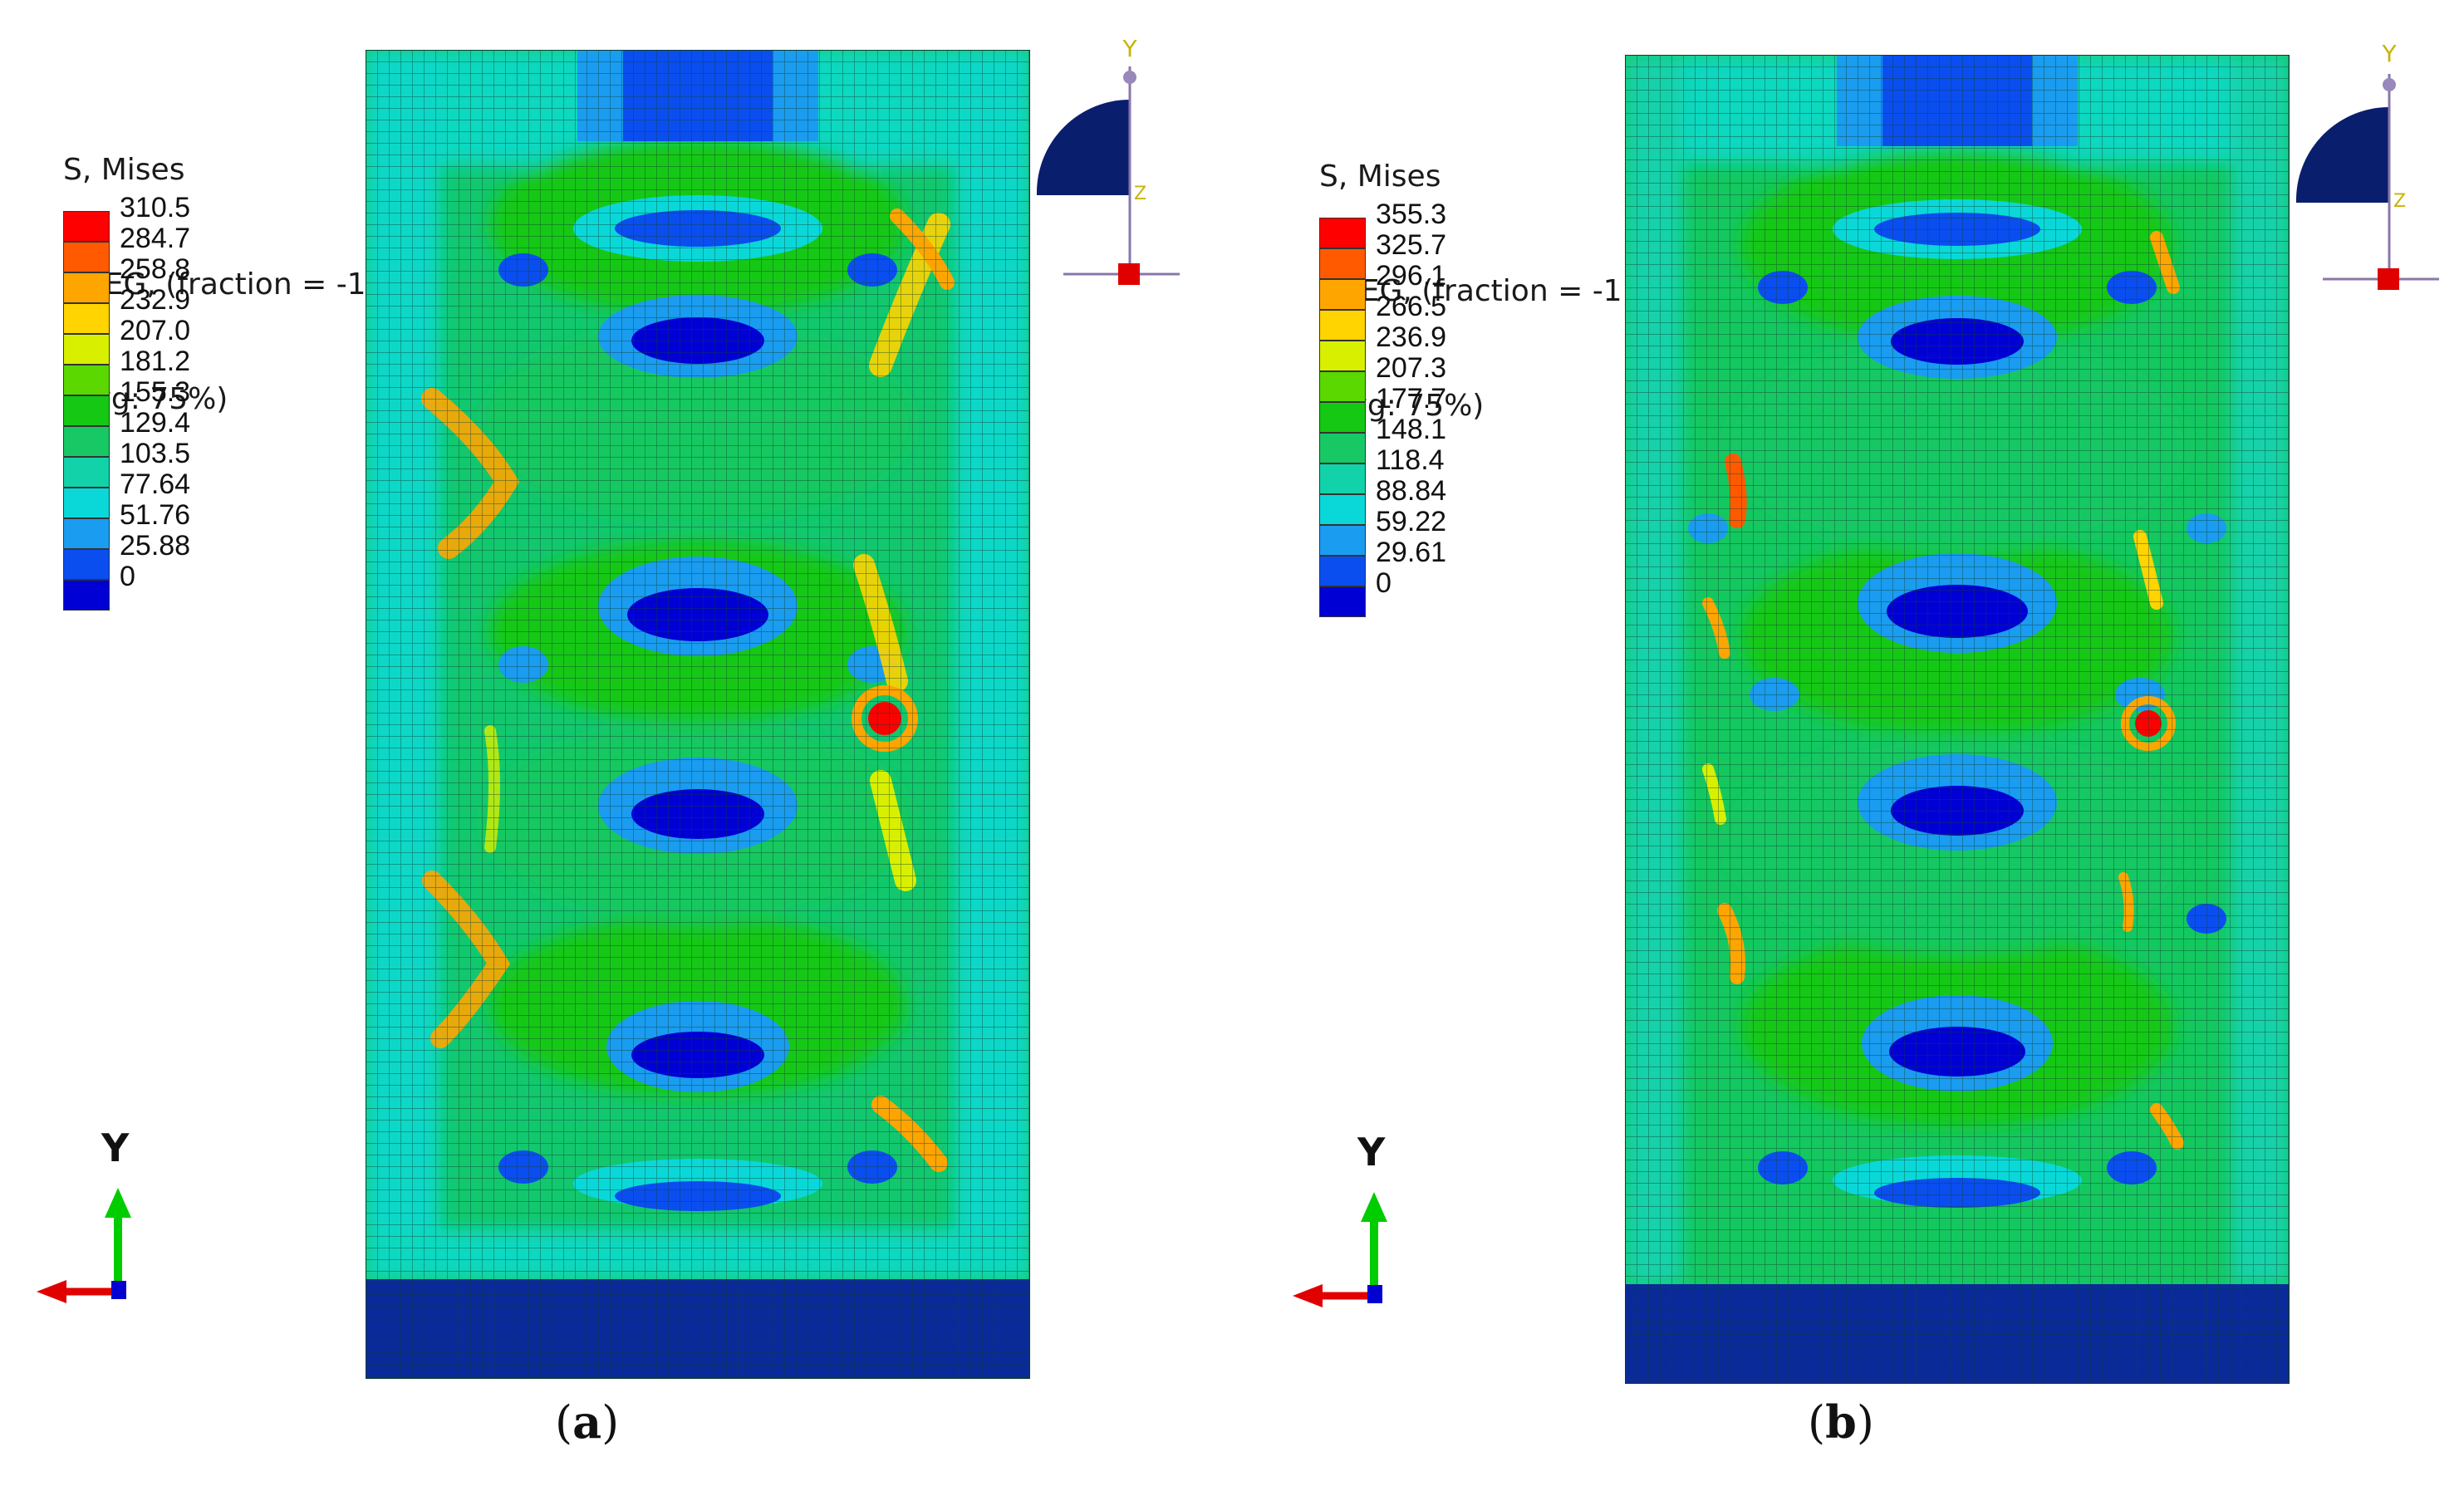  What do you see at coordinates (155, 238) in the screenshot?
I see `legend-value: 284.7` at bounding box center [155, 238].